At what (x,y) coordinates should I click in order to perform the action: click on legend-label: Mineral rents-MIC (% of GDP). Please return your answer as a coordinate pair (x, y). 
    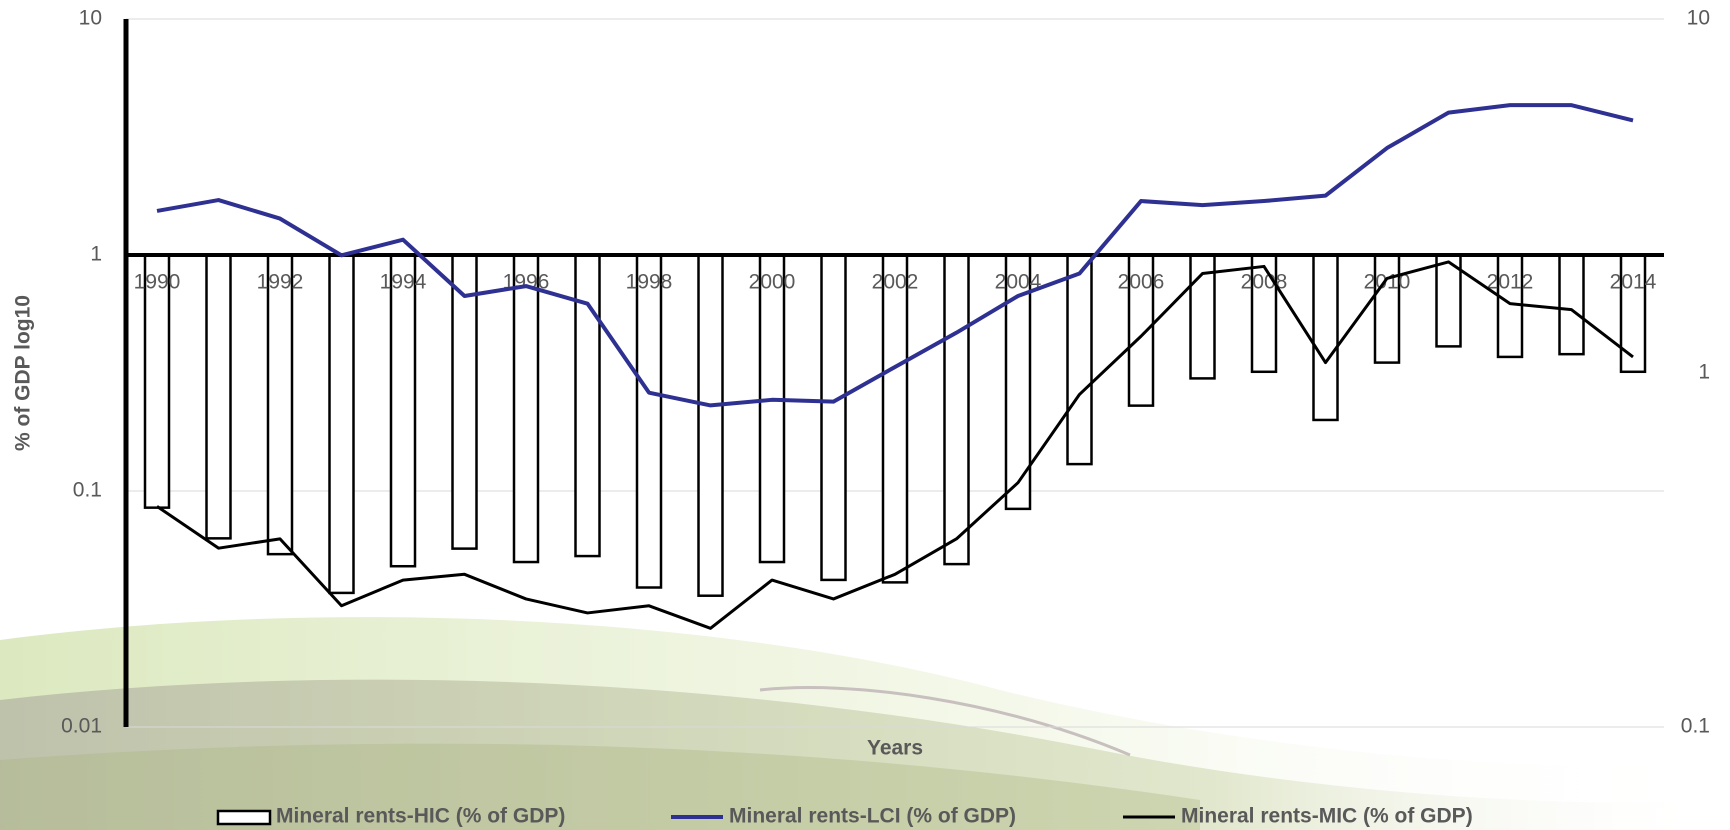
    Looking at the image, I should click on (1327, 816).